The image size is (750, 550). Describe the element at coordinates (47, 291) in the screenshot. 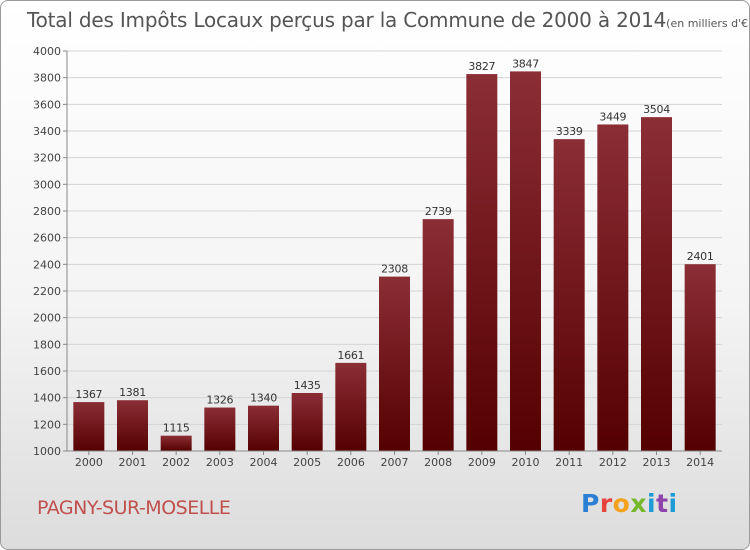

I see `y-tick-label: 2200` at that location.